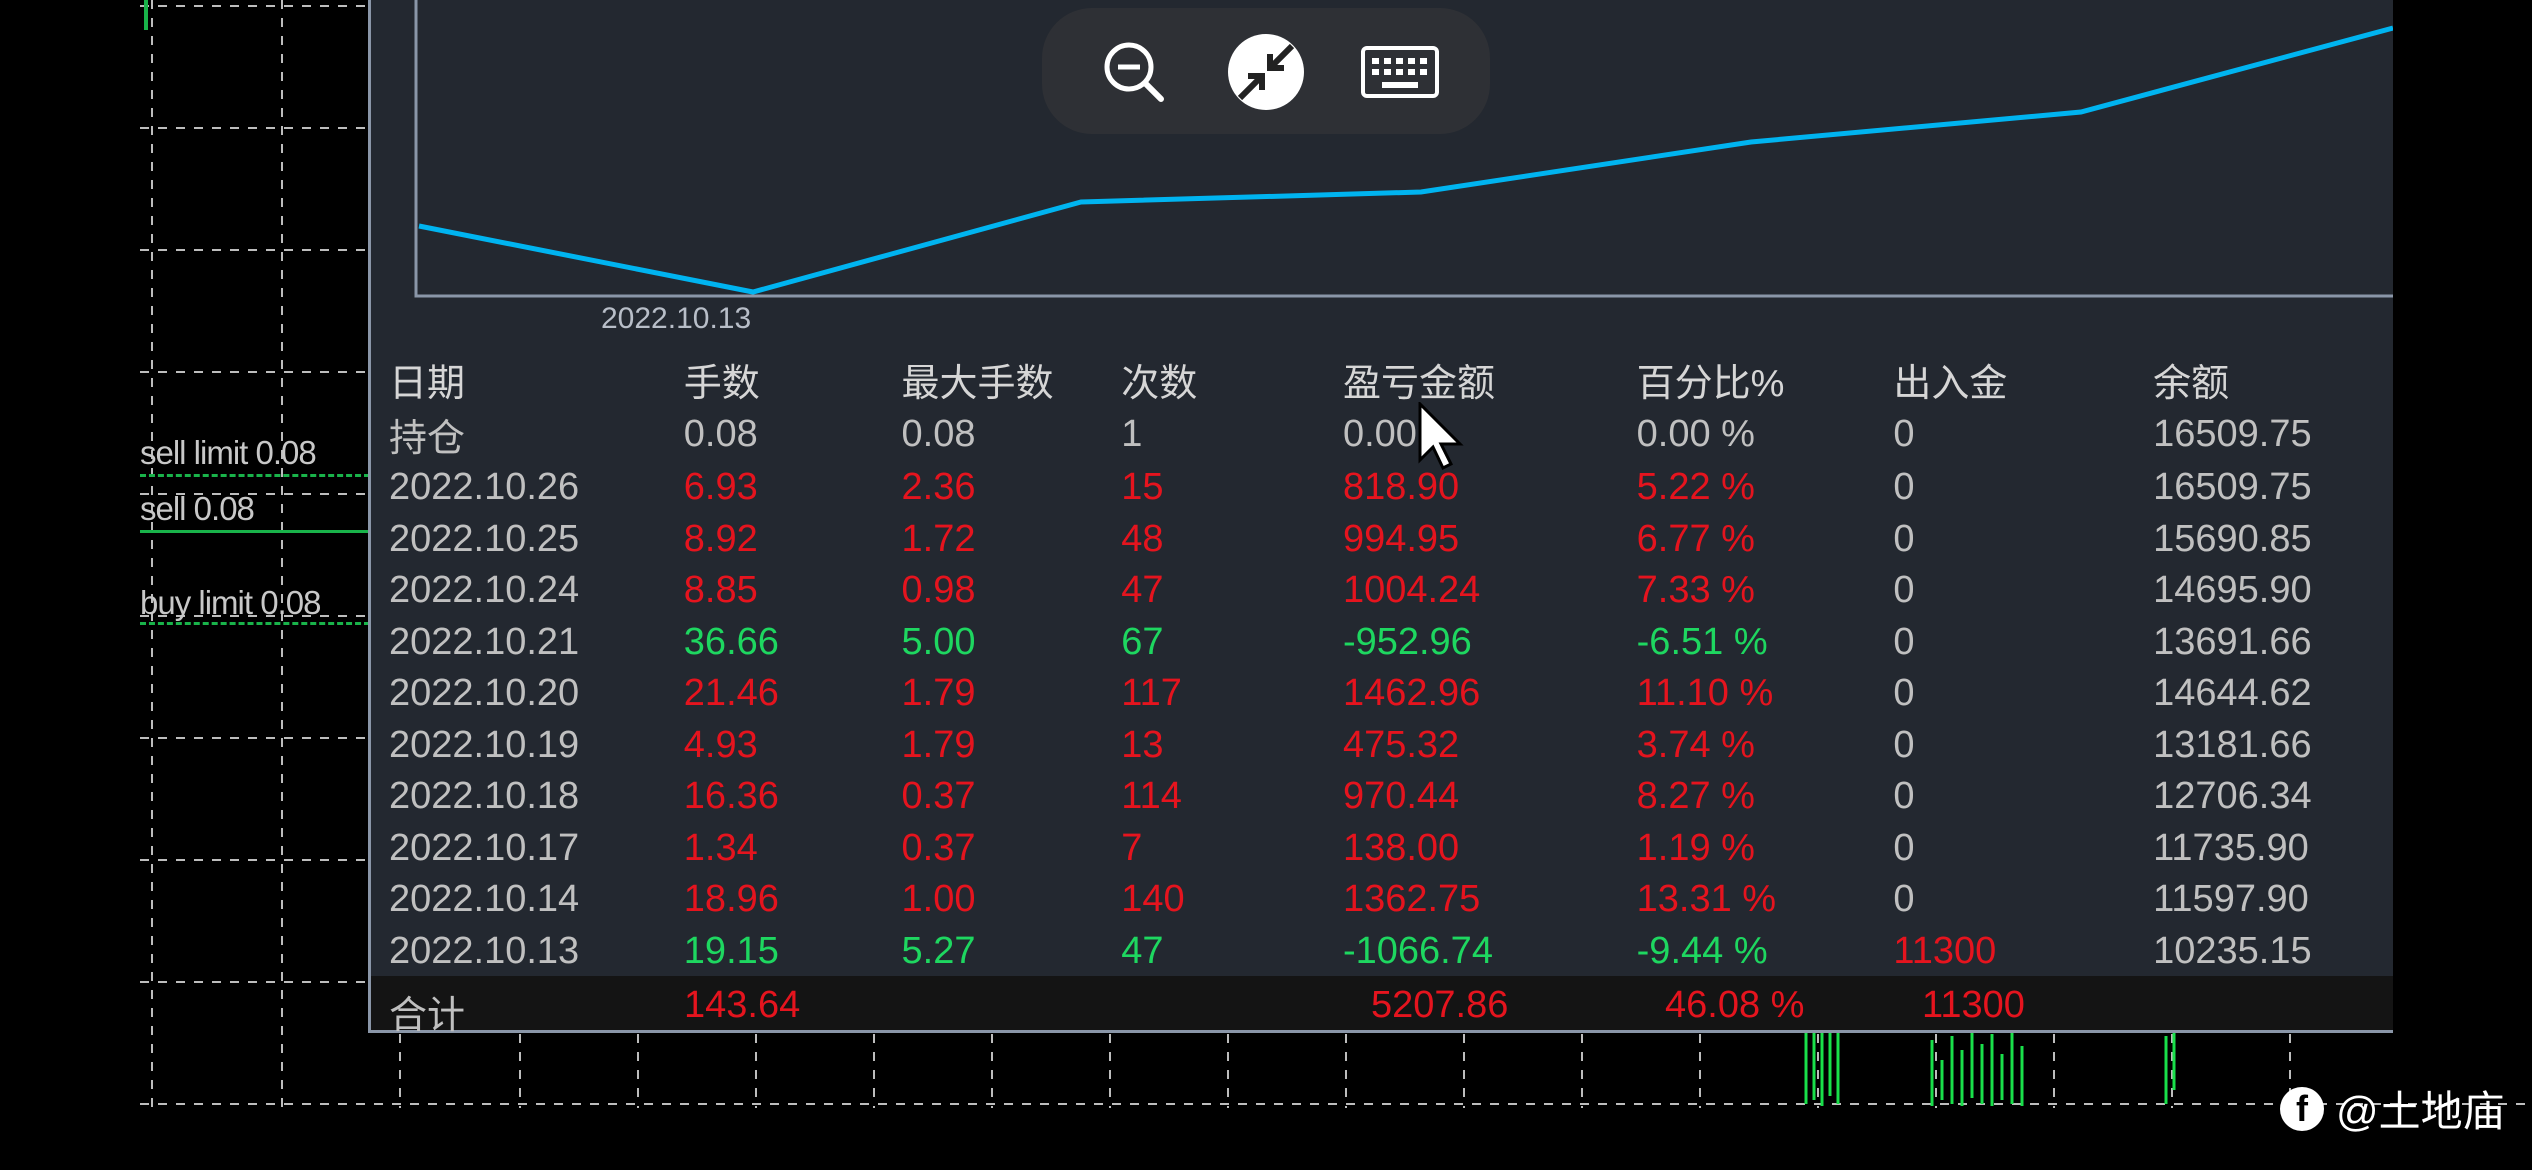  I want to click on header-lots: 手数, so click(721, 384).